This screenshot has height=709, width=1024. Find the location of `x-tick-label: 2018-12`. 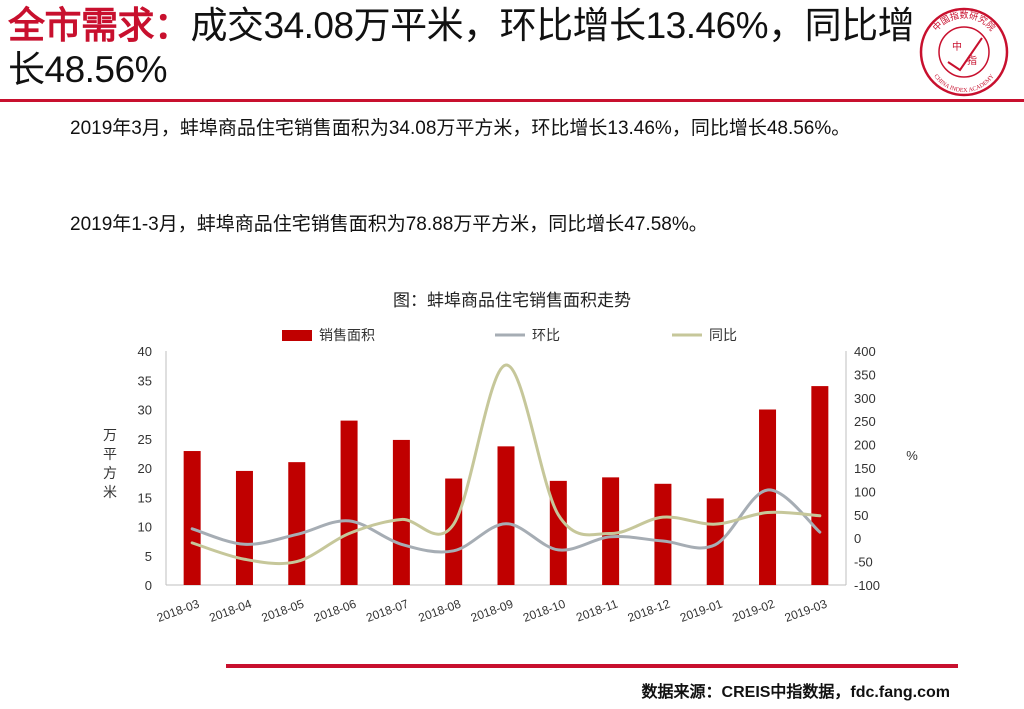

x-tick-label: 2018-12 is located at coordinates (649, 611).